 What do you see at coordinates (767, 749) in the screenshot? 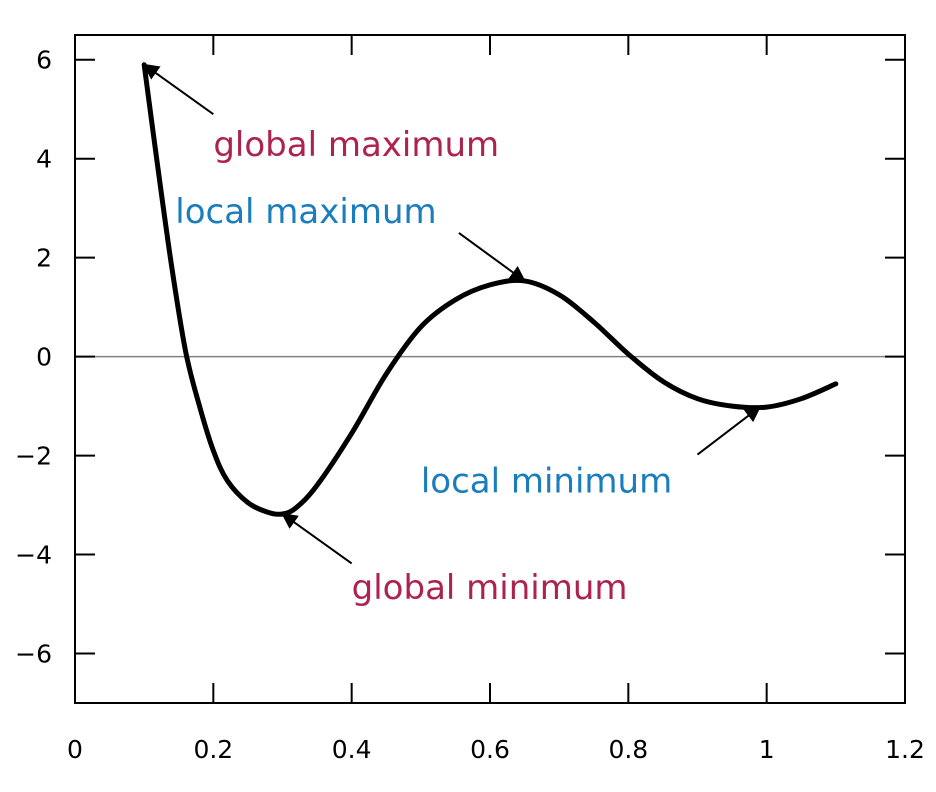
I see `x-tick-label: 1` at bounding box center [767, 749].